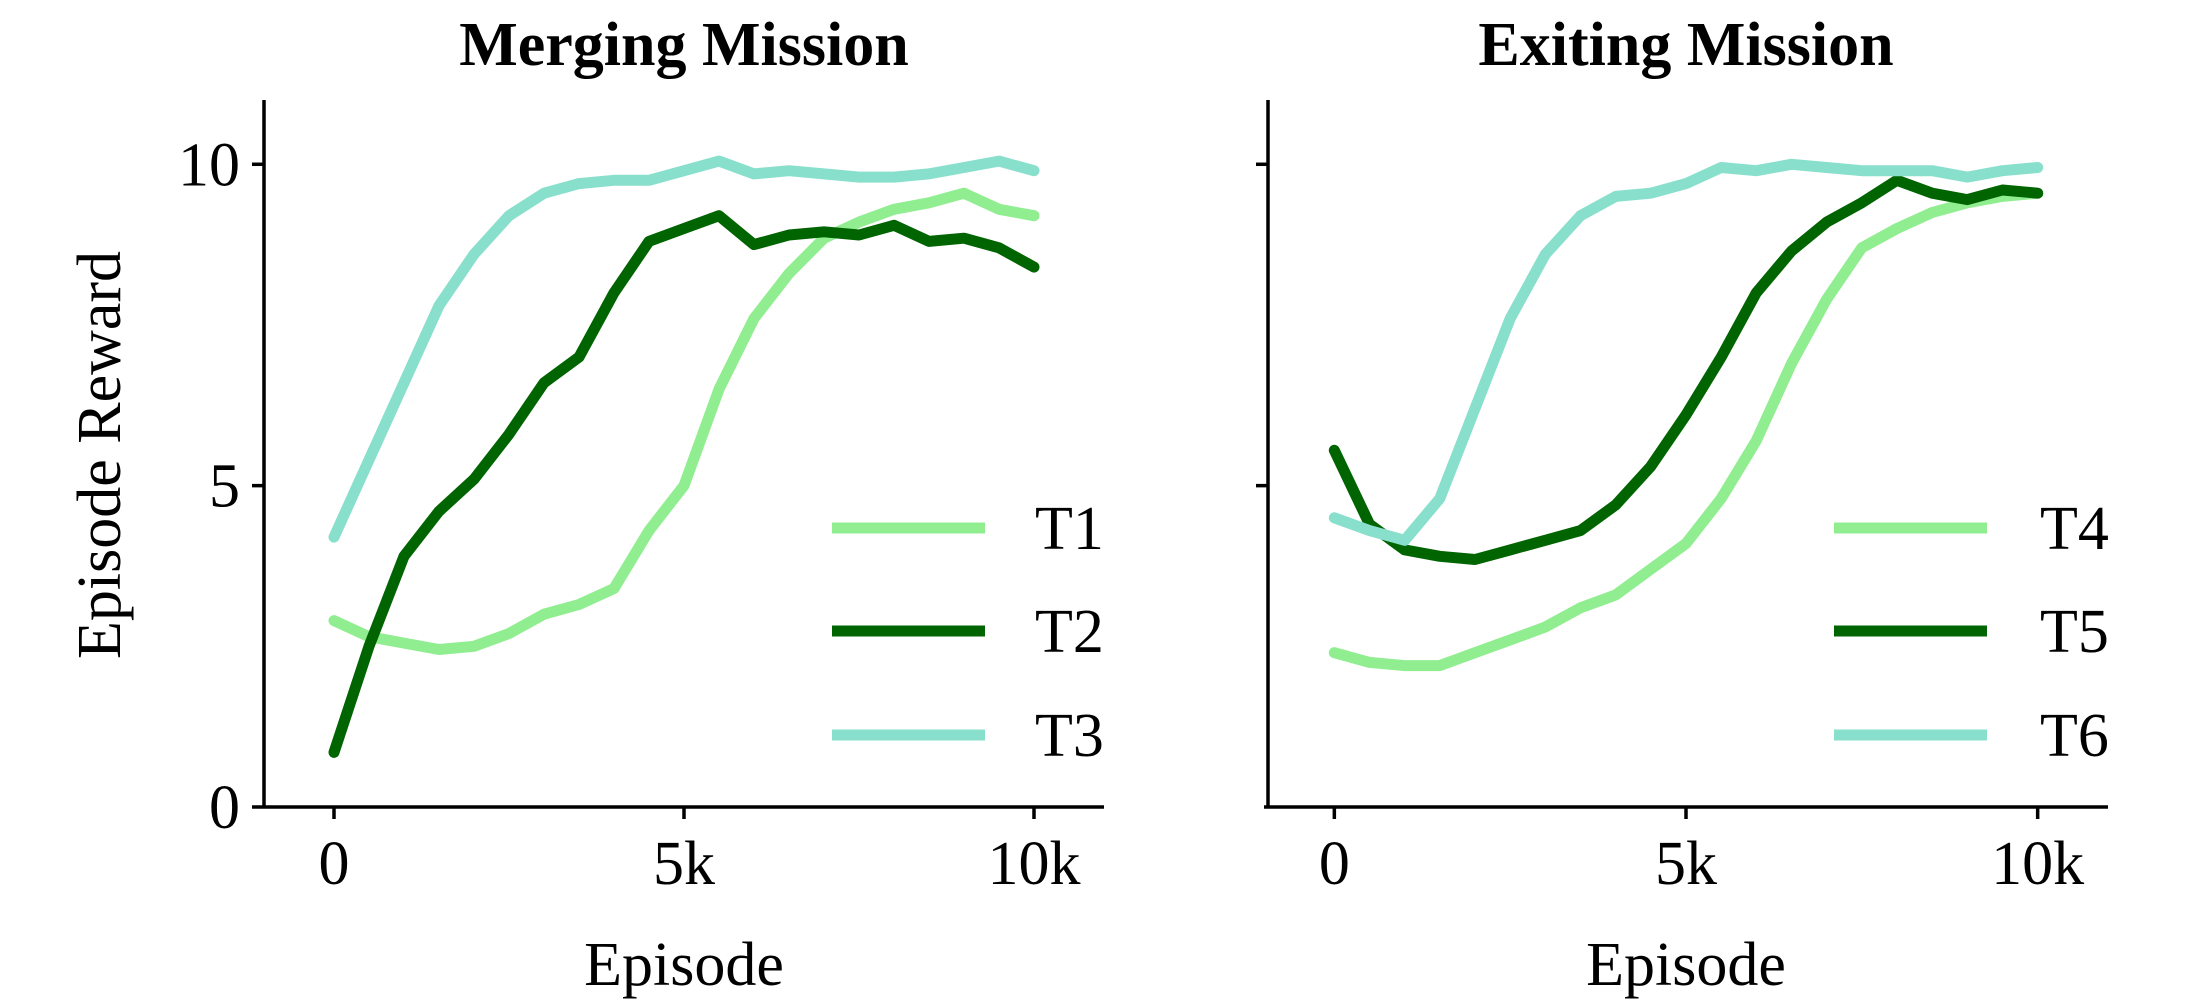 The width and height of the screenshot is (2200, 1000). What do you see at coordinates (2074, 529) in the screenshot?
I see `legend-label-t4: T4` at bounding box center [2074, 529].